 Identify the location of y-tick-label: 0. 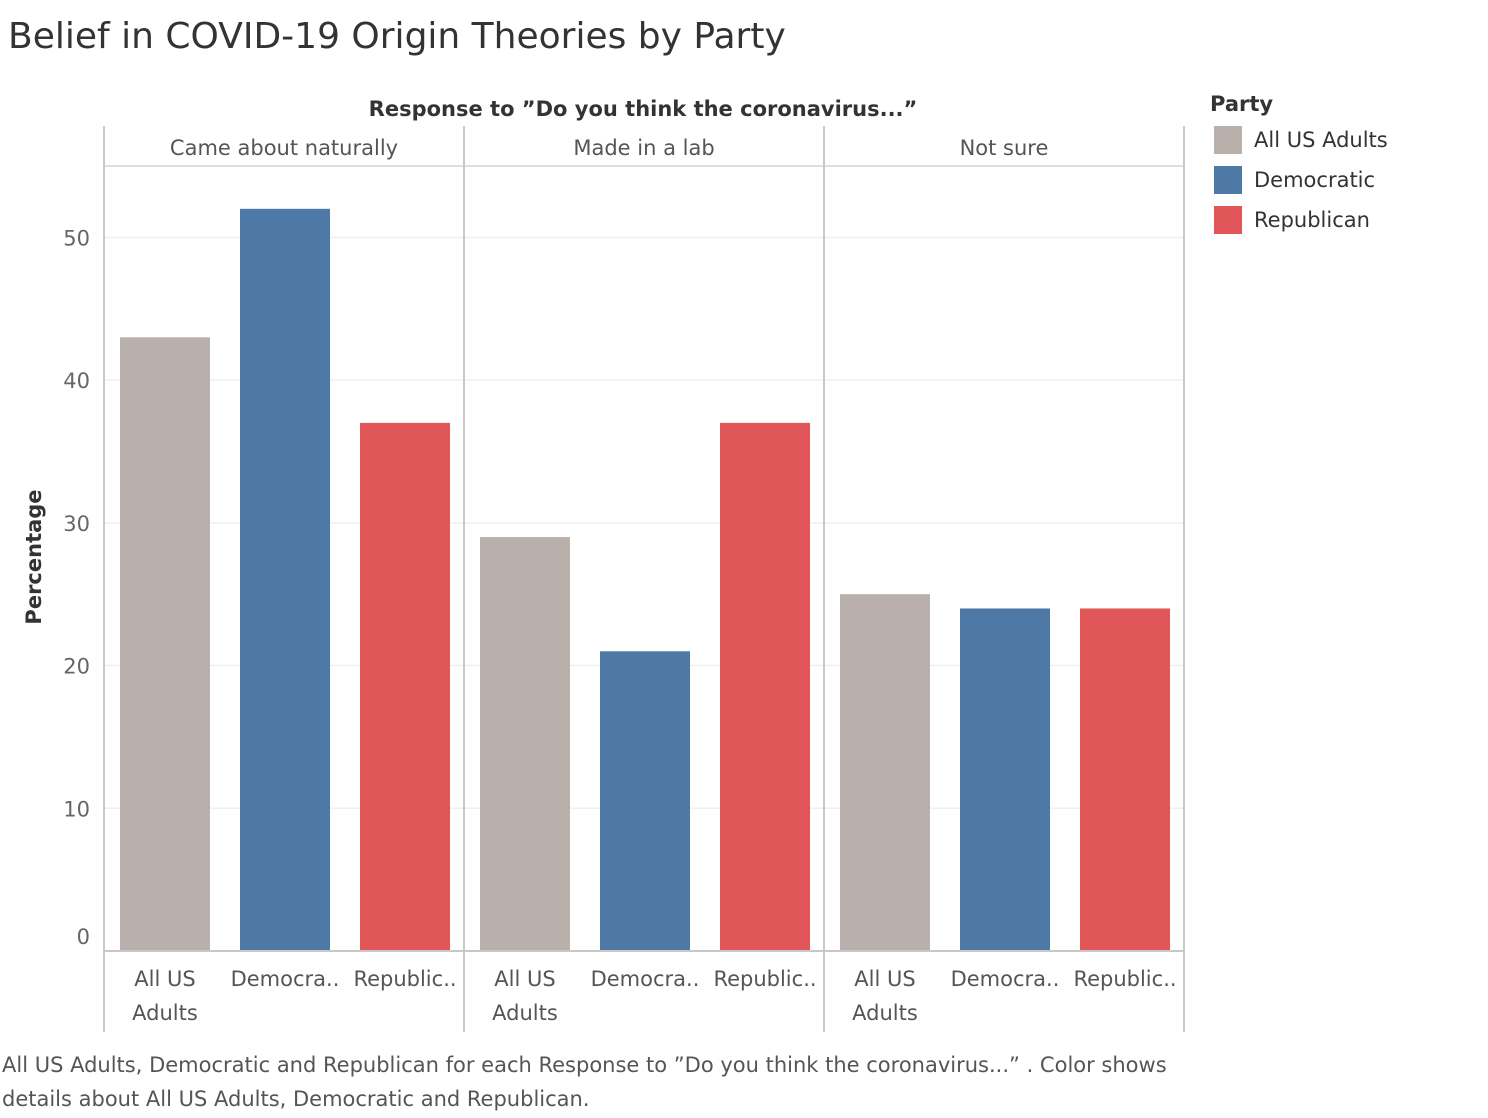
(83, 937).